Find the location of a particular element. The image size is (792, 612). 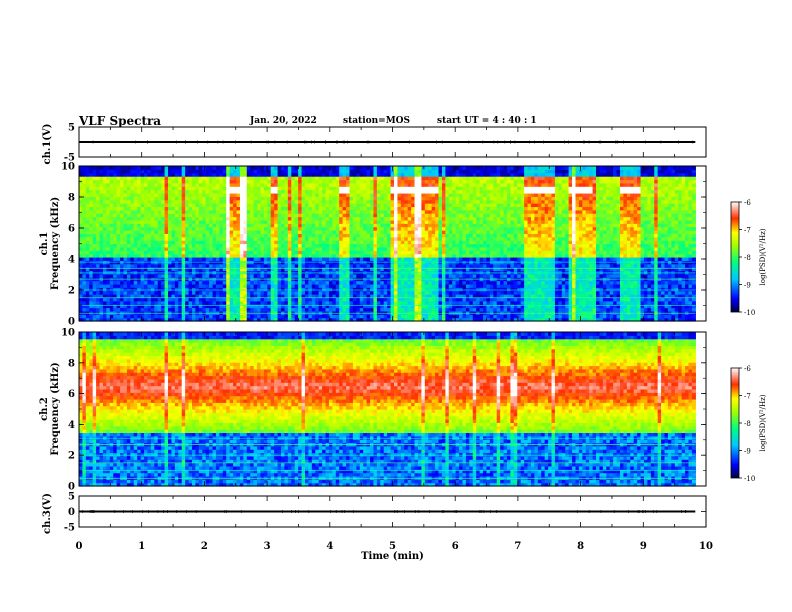

waveform-ch1-waveform is located at coordinates (387, 142).